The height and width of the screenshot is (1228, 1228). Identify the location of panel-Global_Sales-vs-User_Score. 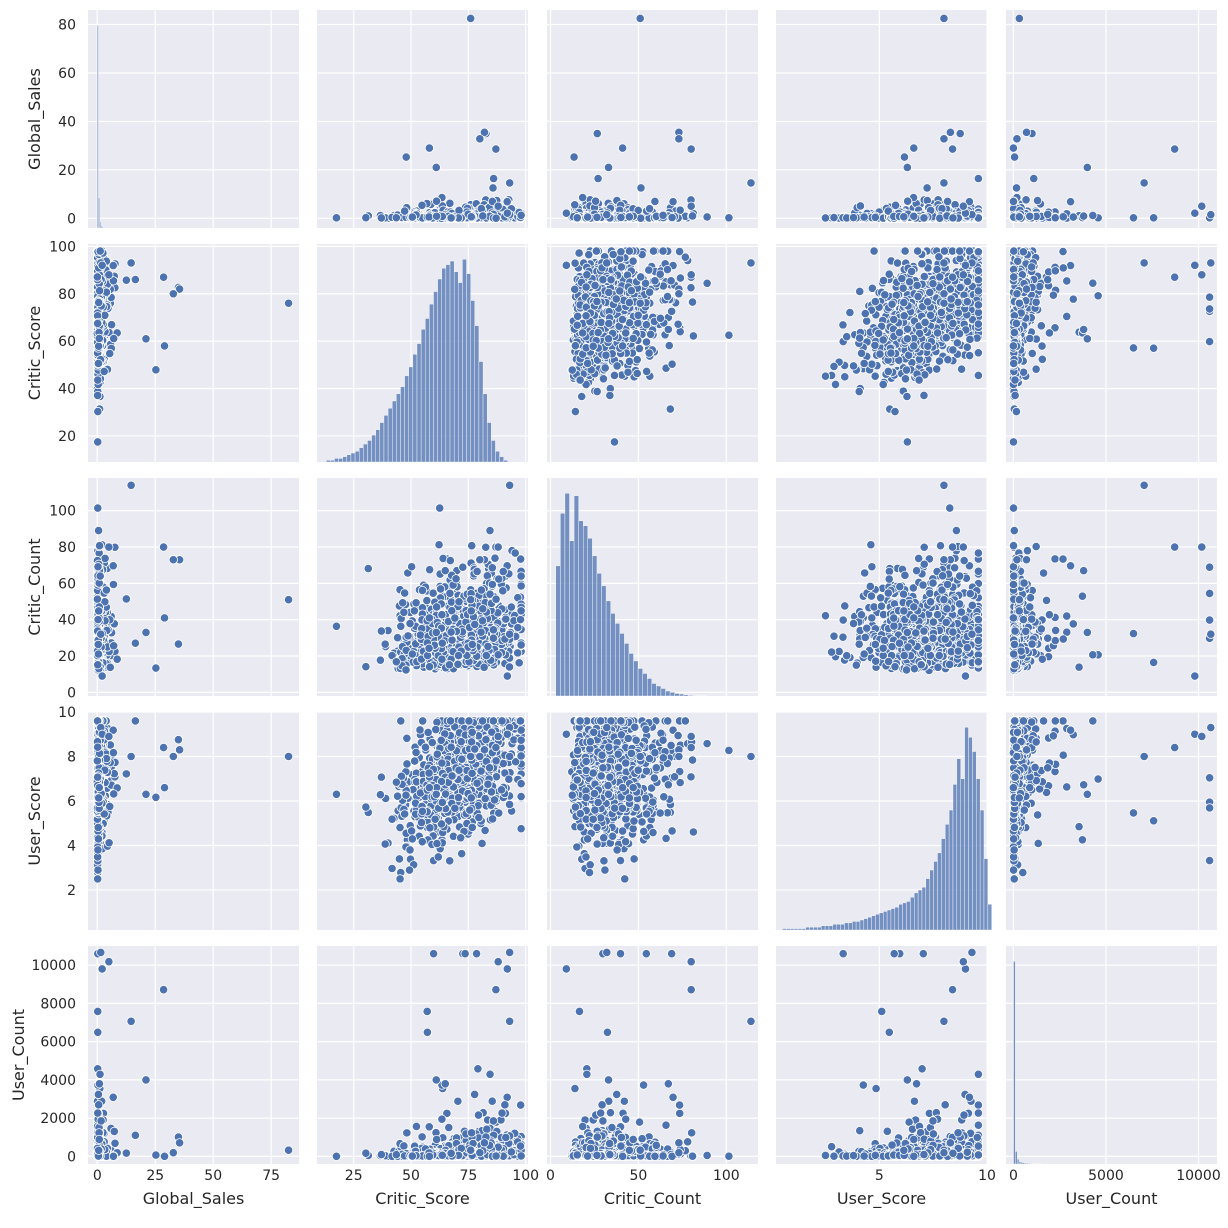
(882, 119).